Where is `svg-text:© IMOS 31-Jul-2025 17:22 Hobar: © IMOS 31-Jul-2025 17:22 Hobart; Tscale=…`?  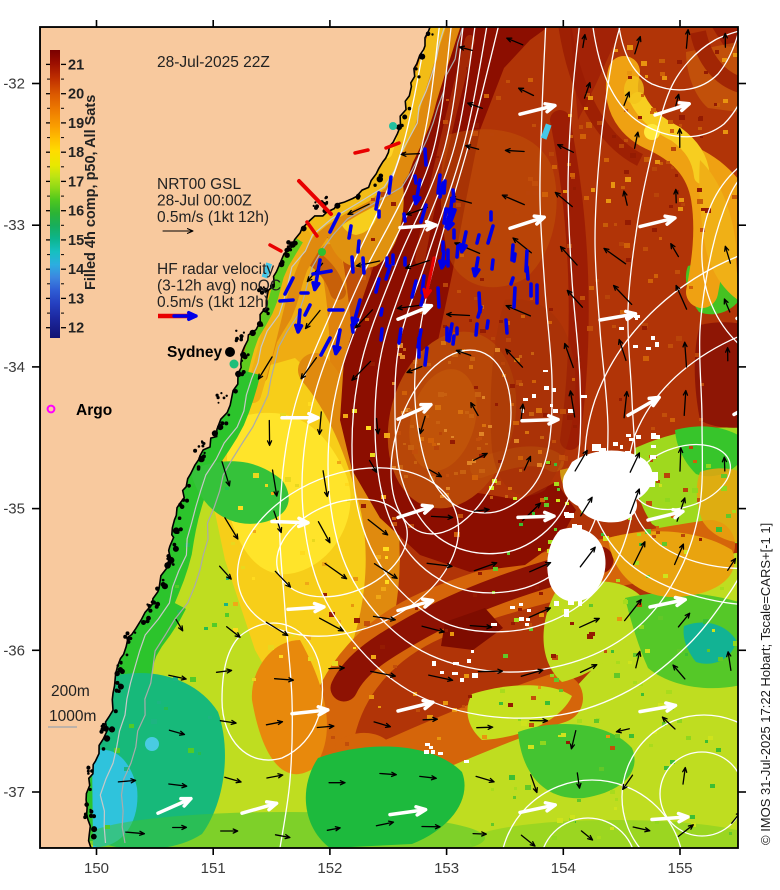 svg-text:© IMOS 31-Jul-2025 17:22 Hobar: © IMOS 31-Jul-2025 17:22 Hobart; Tscale=… is located at coordinates (765, 684).